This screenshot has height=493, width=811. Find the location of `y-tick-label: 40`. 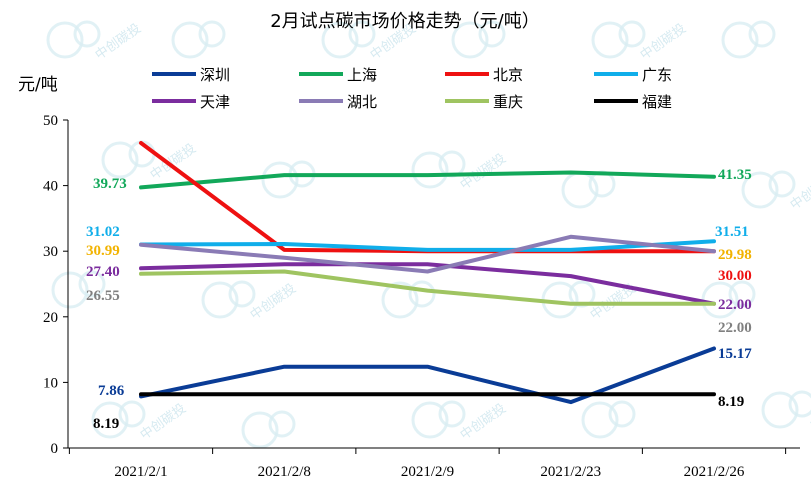

y-tick-label: 40 is located at coordinates (50, 187).